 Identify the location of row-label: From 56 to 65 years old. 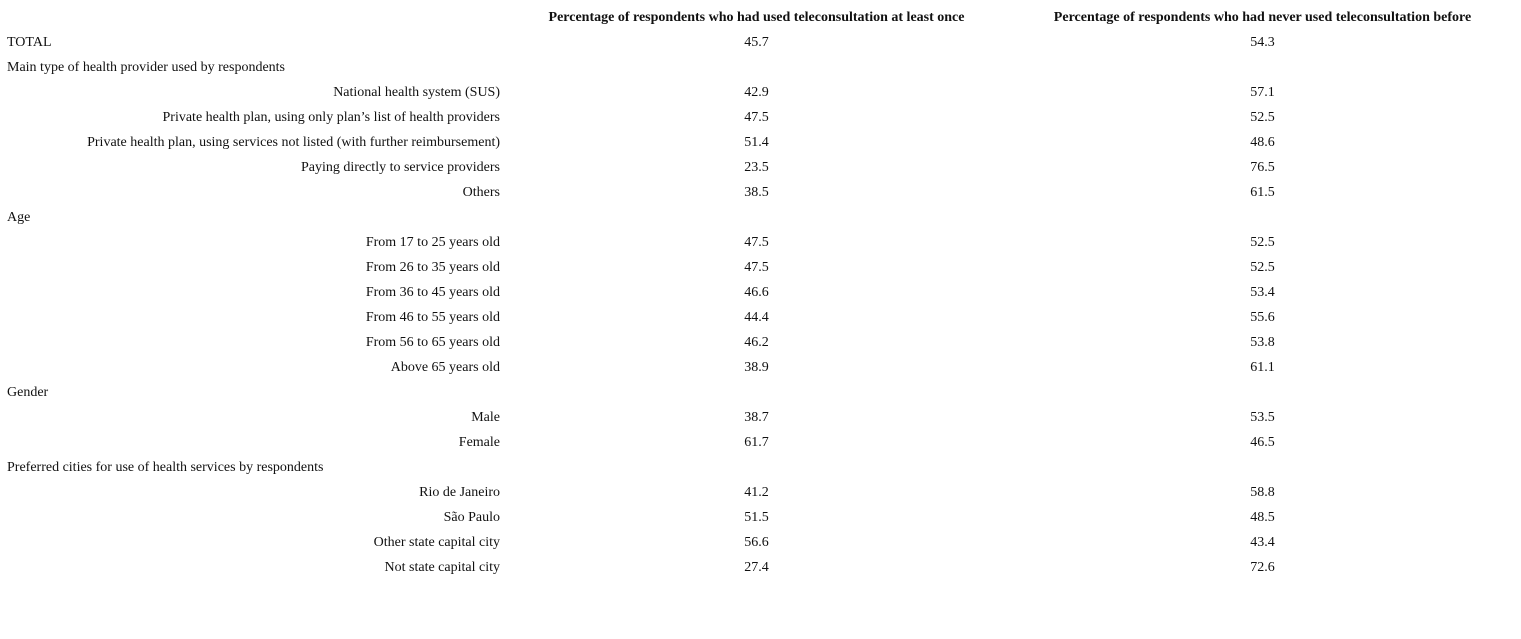
(432, 342).